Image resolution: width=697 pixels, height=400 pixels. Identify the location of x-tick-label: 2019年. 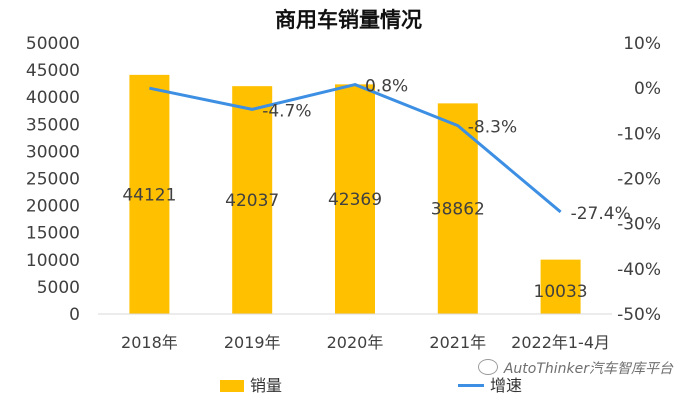
(252, 342).